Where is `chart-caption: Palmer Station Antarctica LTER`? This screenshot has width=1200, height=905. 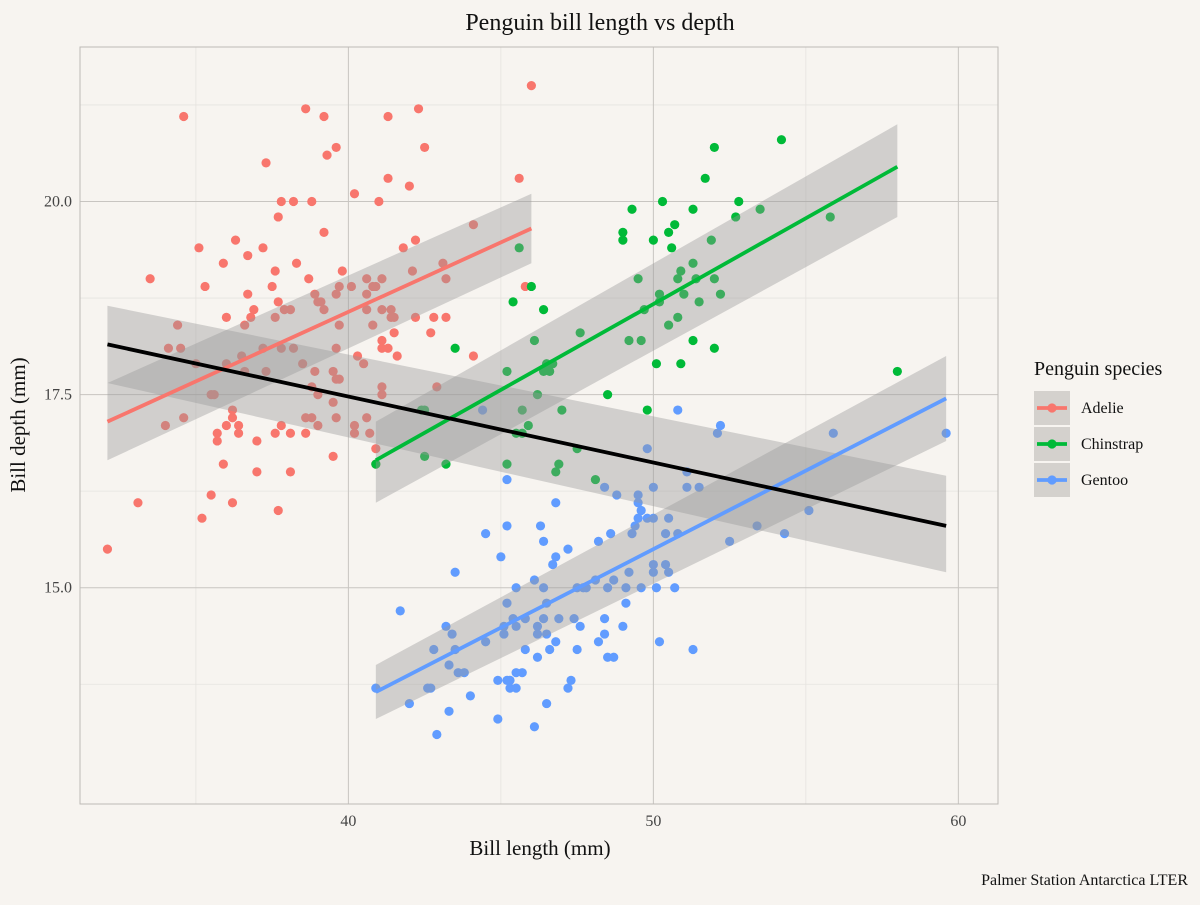
chart-caption: Palmer Station Antarctica LTER is located at coordinates (1084, 880).